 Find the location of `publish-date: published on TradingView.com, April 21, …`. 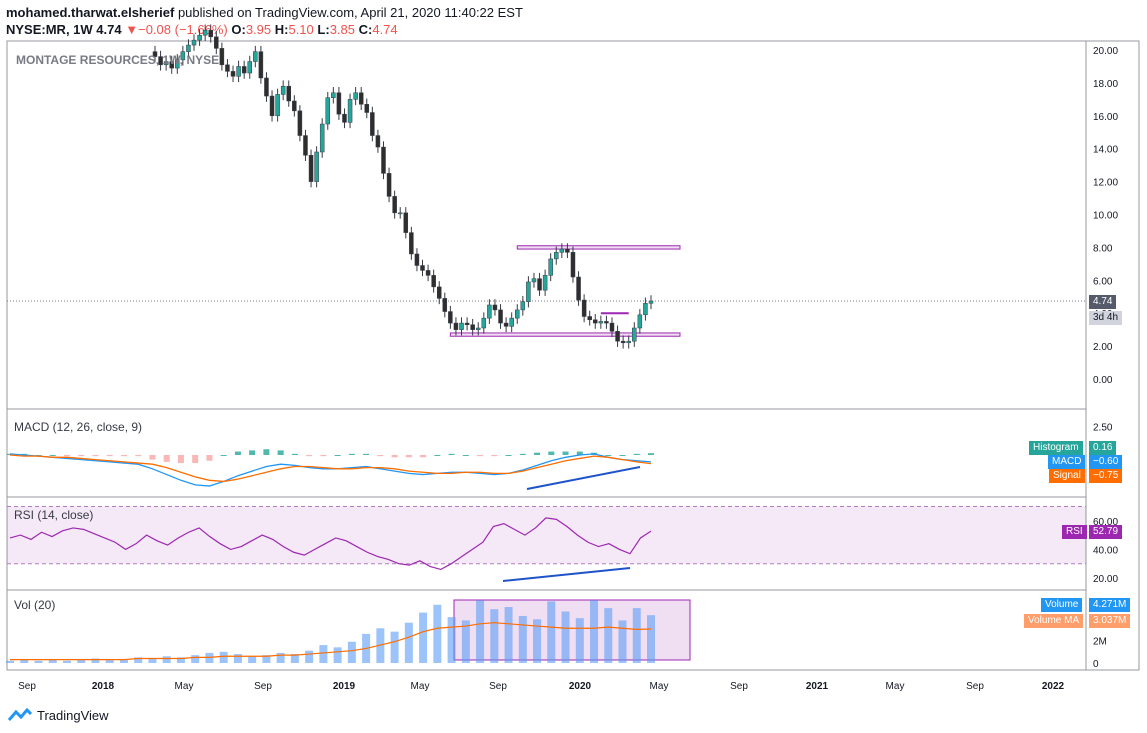

publish-date: published on TradingView.com, April 21, … is located at coordinates (348, 12).